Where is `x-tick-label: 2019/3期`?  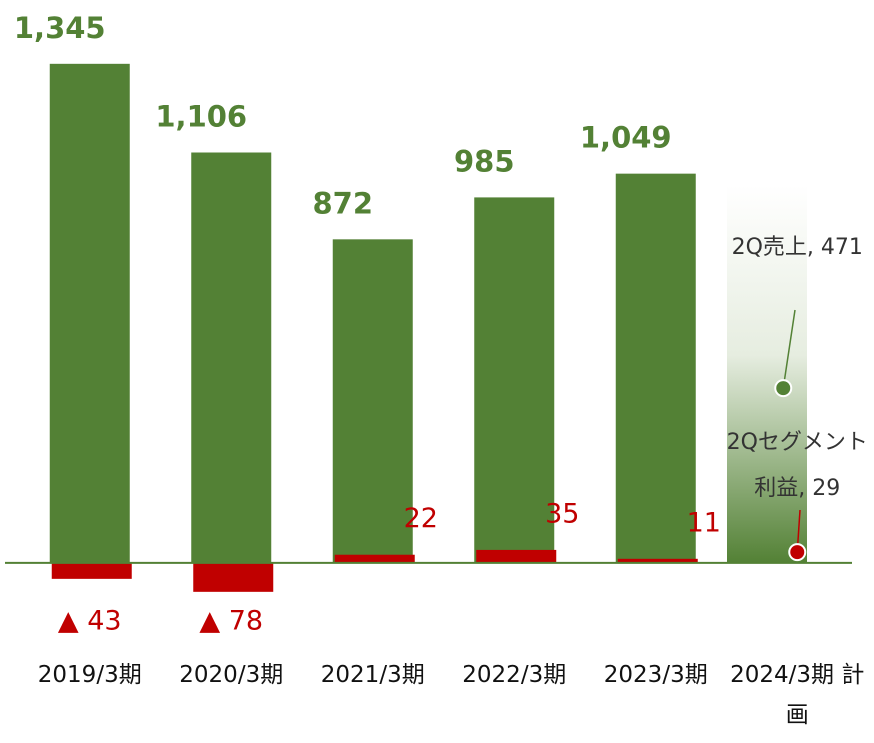
x-tick-label: 2019/3期 is located at coordinates (89, 675).